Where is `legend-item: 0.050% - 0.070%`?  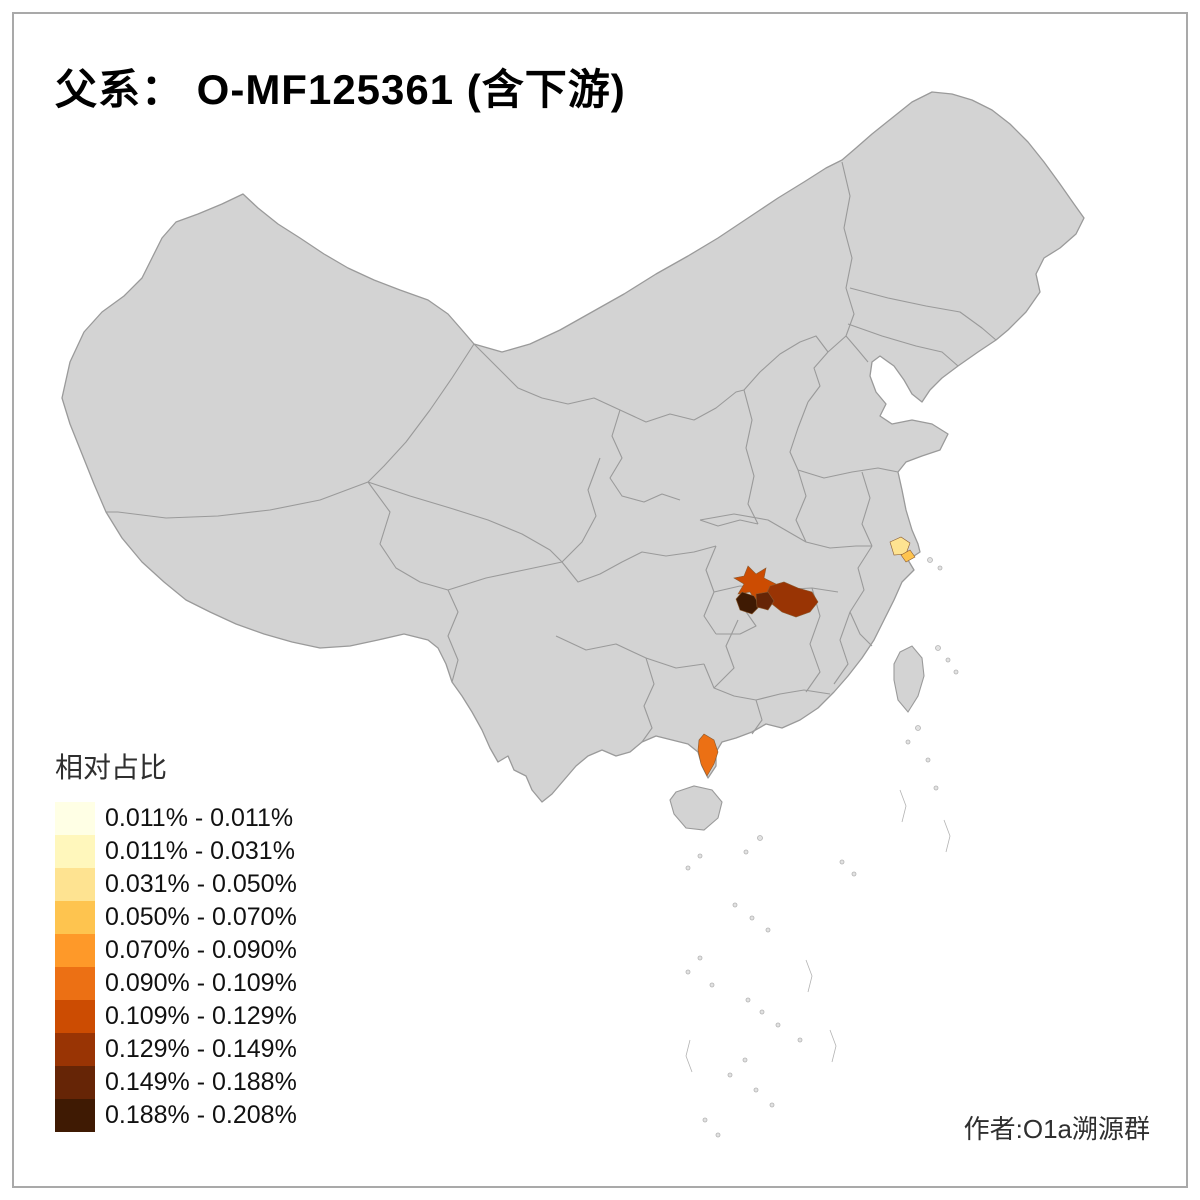 legend-item: 0.050% - 0.070% is located at coordinates (220, 917).